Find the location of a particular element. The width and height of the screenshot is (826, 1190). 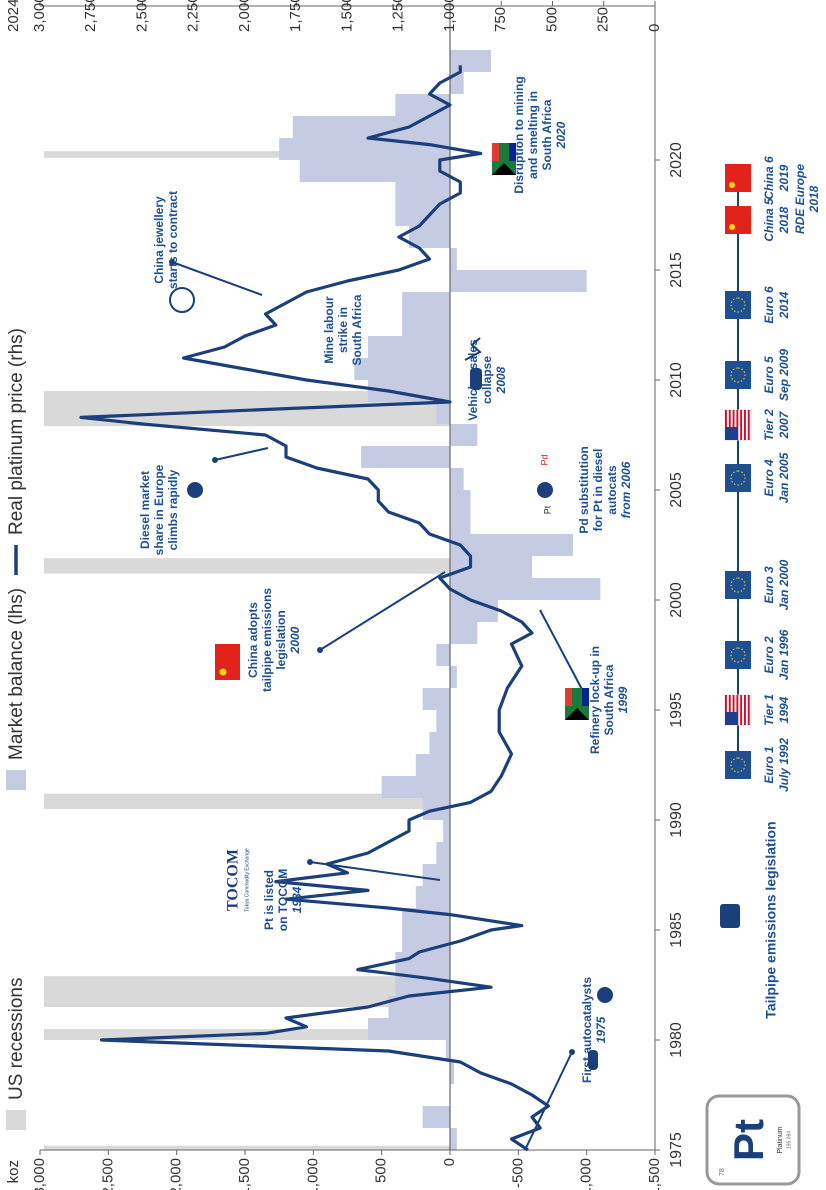

logo-number: 78 is located at coordinates (722, 1172).